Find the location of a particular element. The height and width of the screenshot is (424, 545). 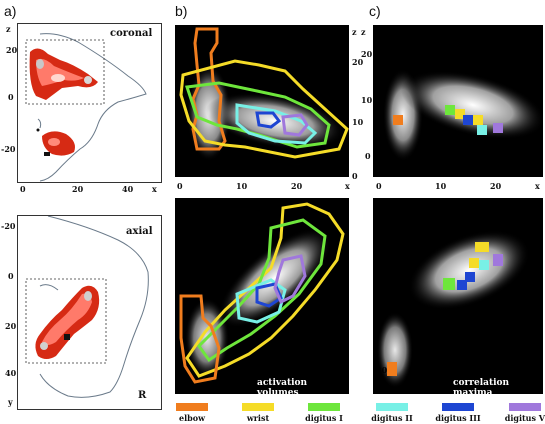

b-top-xtick-0: 0 is located at coordinates (180, 186).